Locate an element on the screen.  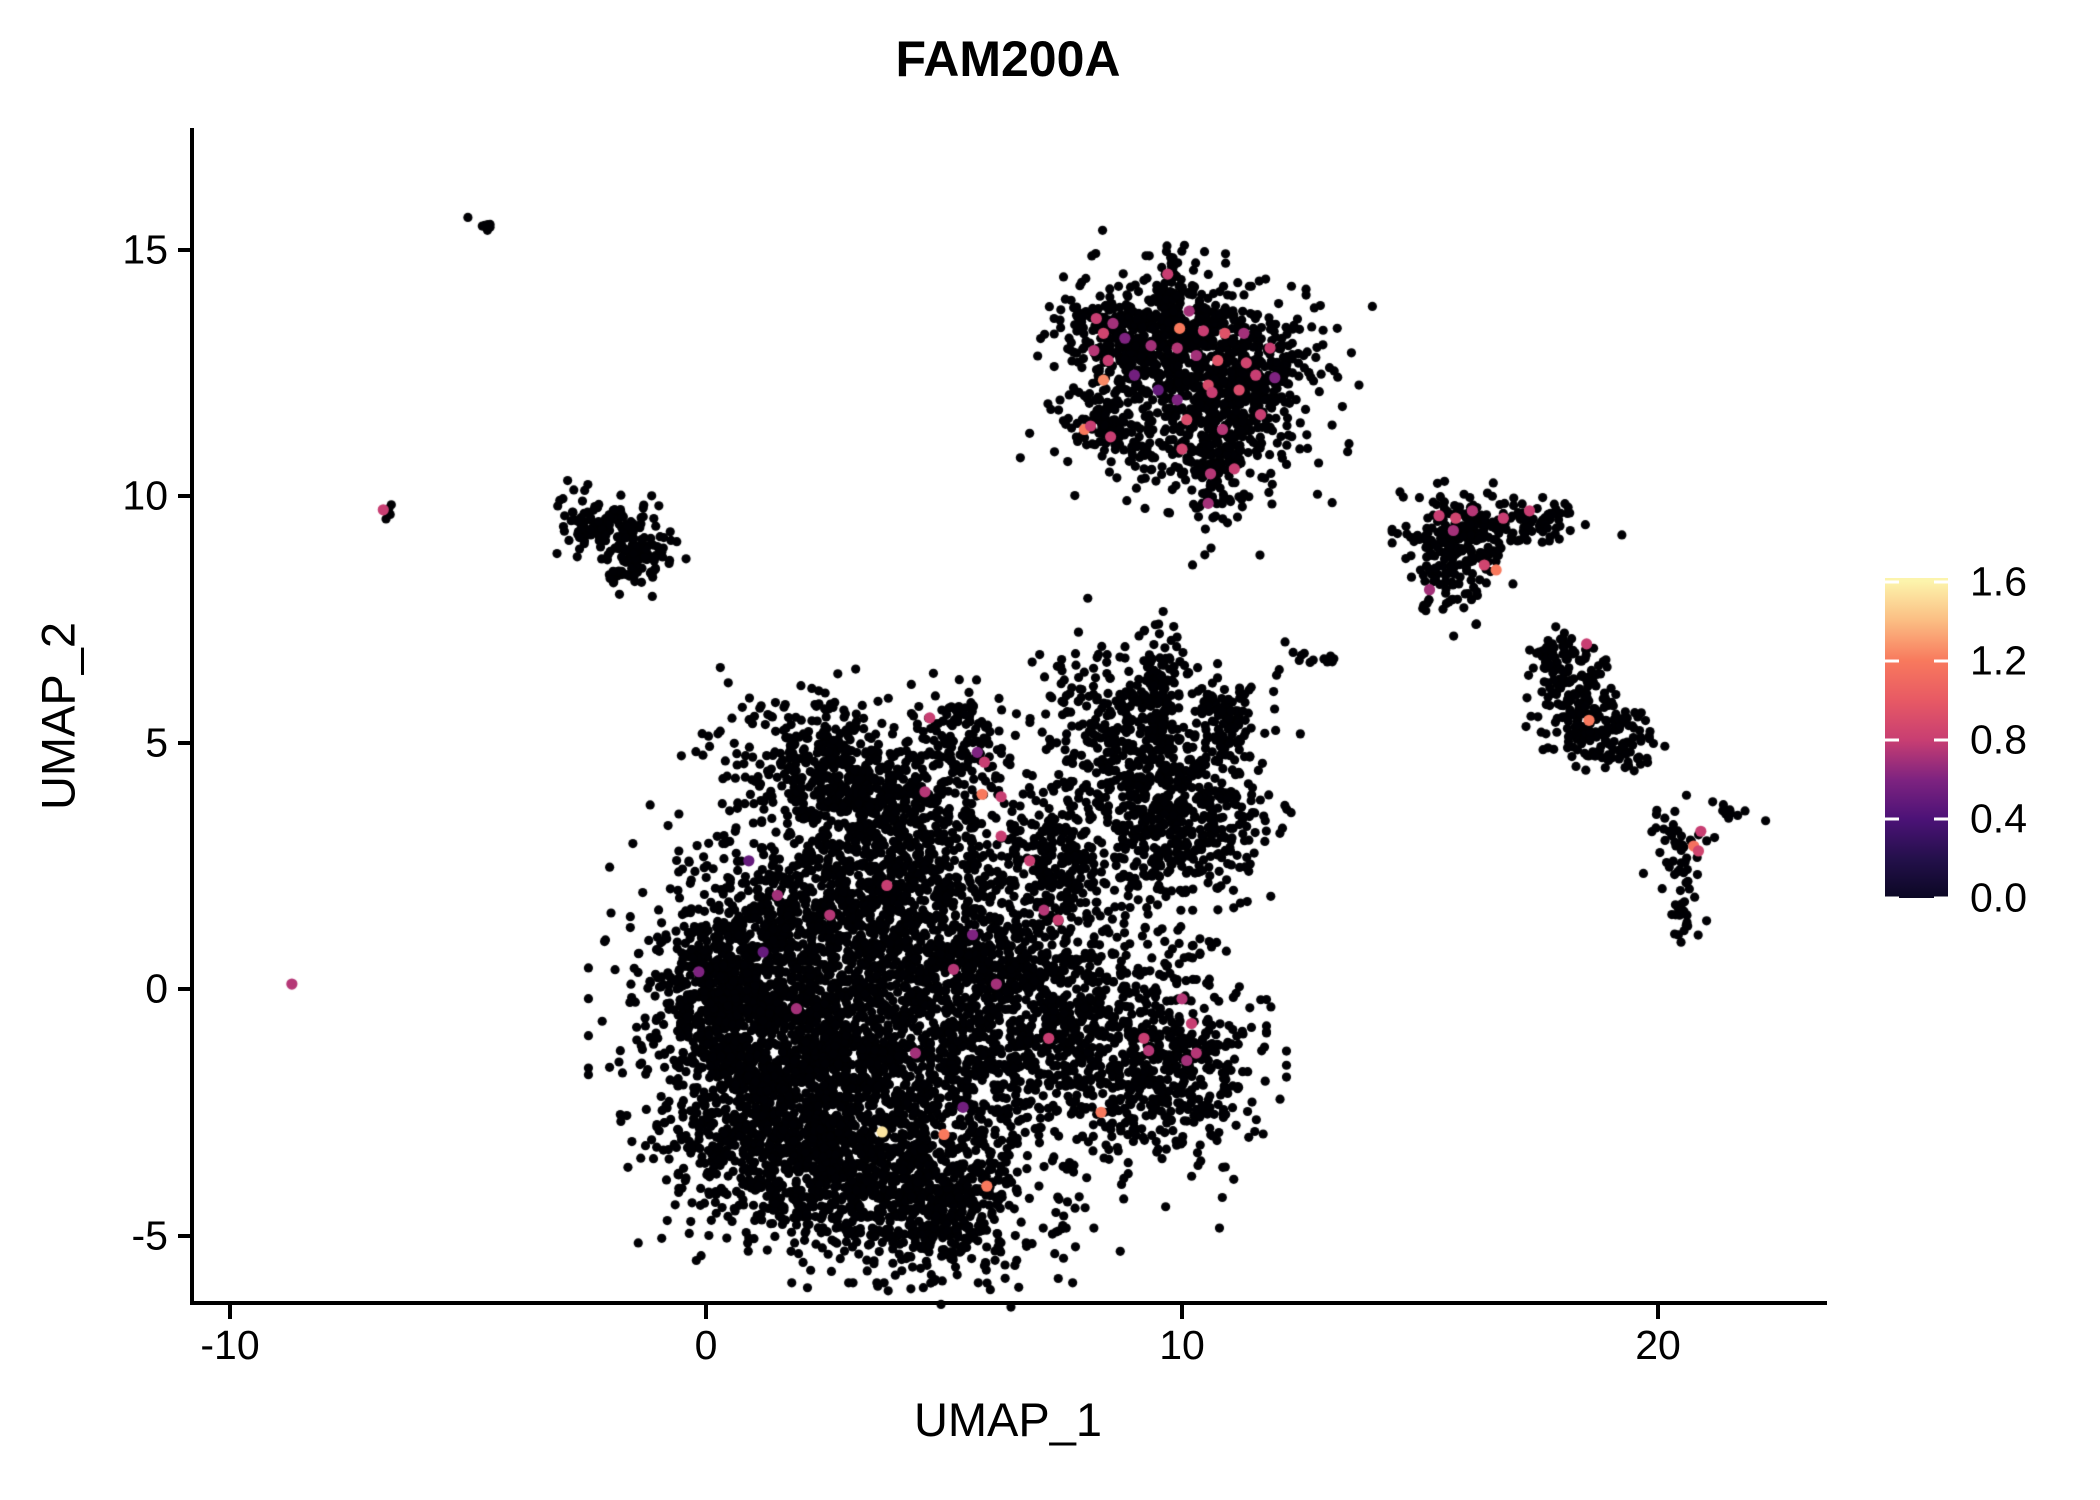
colorbar-tick-label: 0.0 is located at coordinates (1998, 897).